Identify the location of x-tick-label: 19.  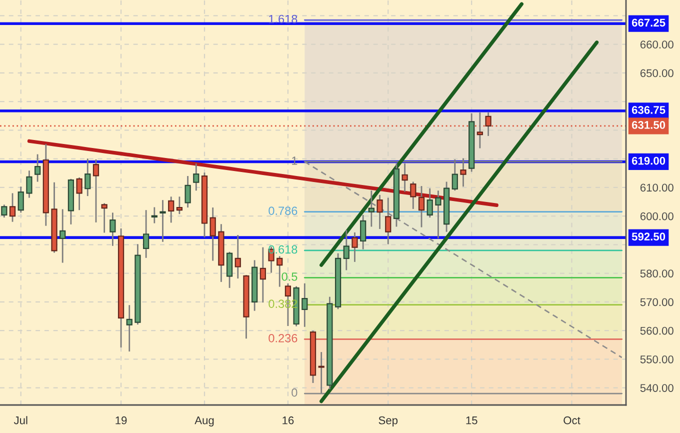
(121, 420).